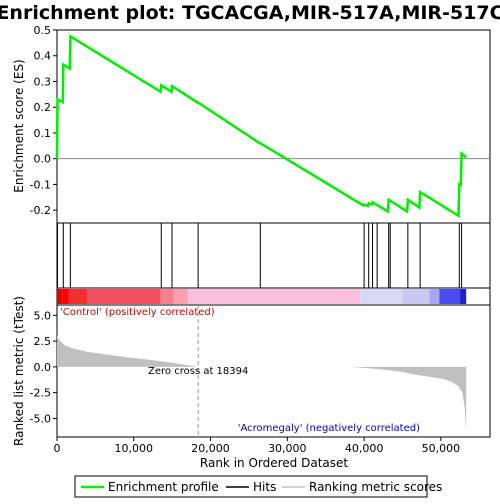 This screenshot has height=504, width=500. What do you see at coordinates (40, 418) in the screenshot?
I see `metric-y-tick-label: -5.0` at bounding box center [40, 418].